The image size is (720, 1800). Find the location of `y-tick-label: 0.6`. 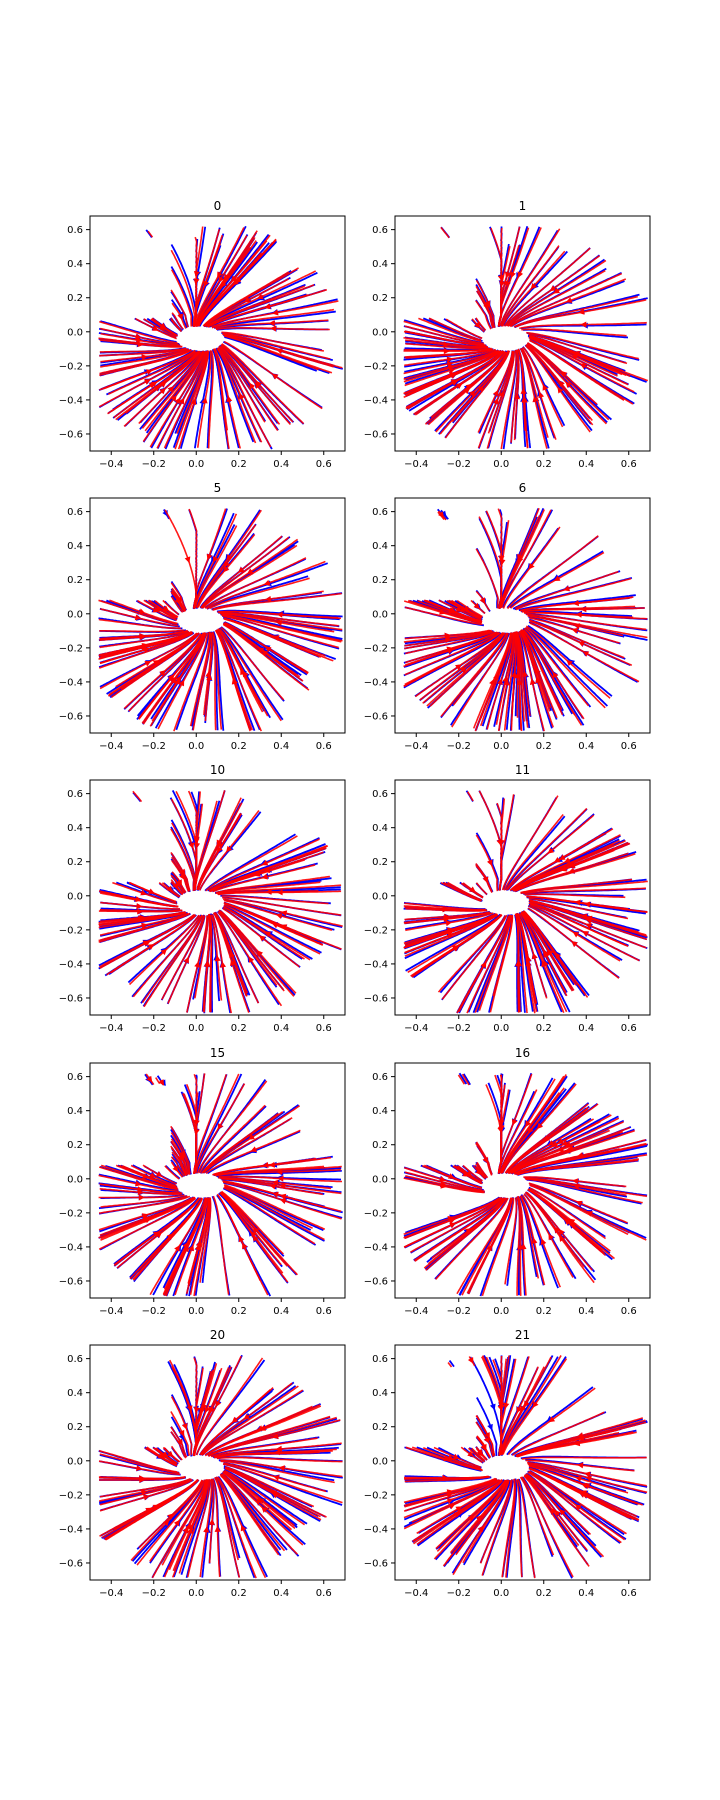

y-tick-label: 0.6 is located at coordinates (75, 1359).